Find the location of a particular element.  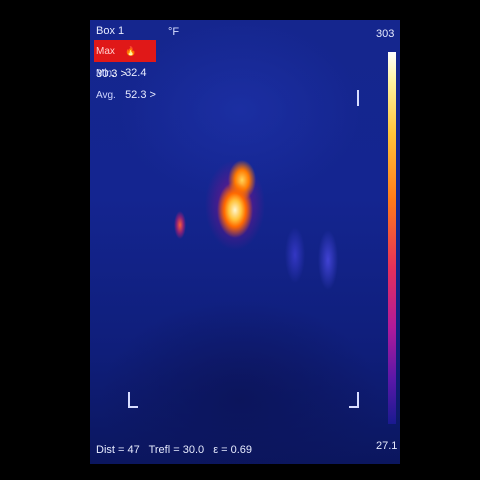

flame-icon: 🔥 is located at coordinates (131, 51).